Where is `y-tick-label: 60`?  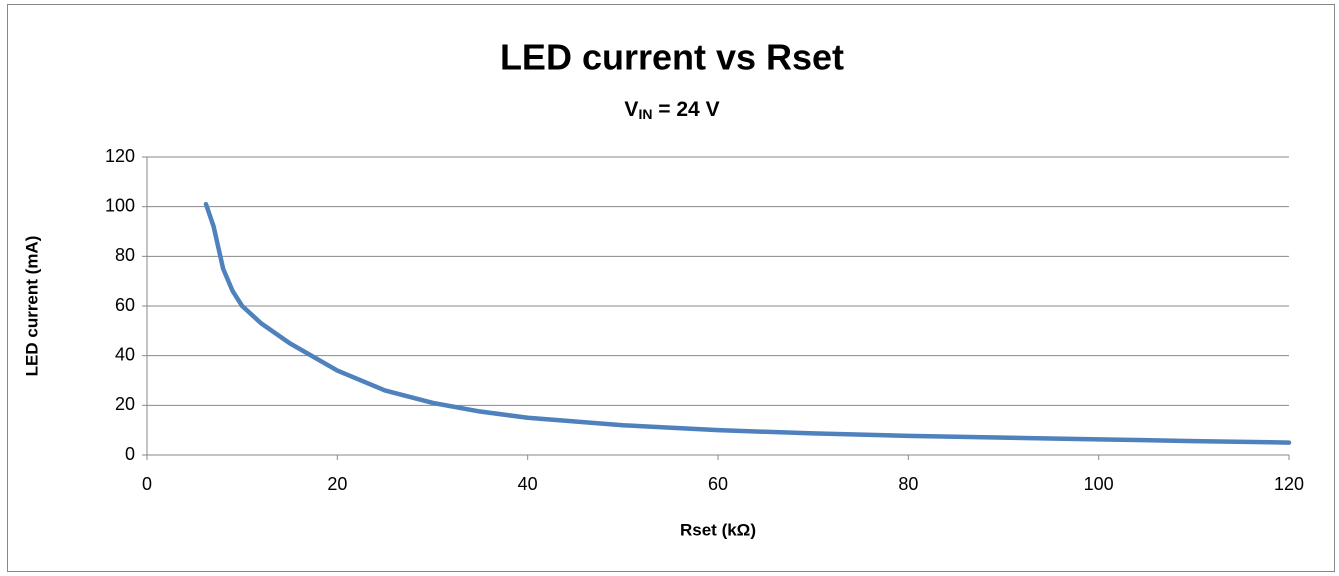 y-tick-label: 60 is located at coordinates (125, 305).